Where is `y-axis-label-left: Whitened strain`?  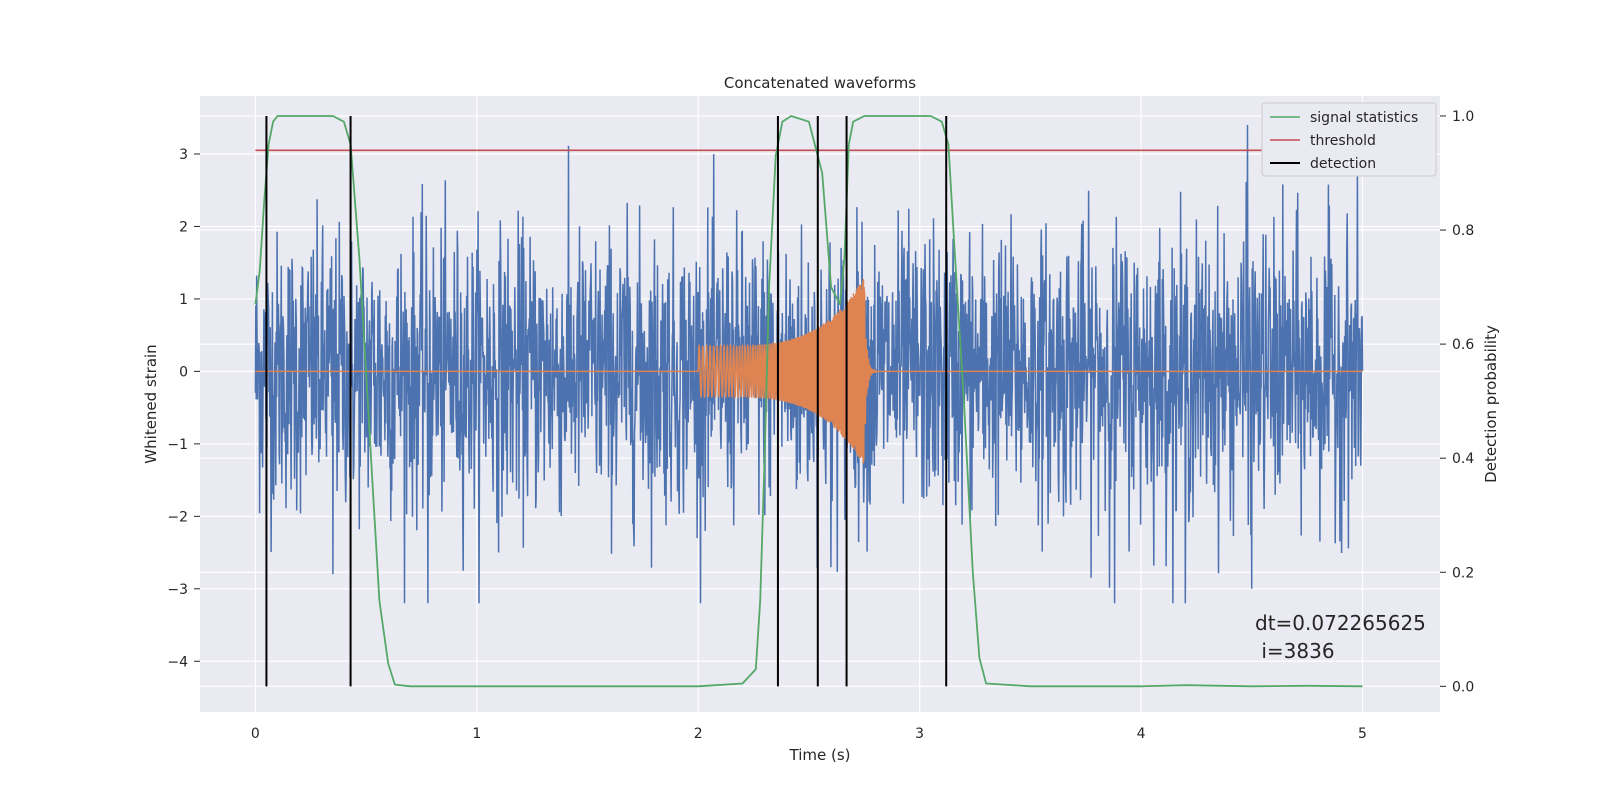
y-axis-label-left: Whitened strain is located at coordinates (151, 403).